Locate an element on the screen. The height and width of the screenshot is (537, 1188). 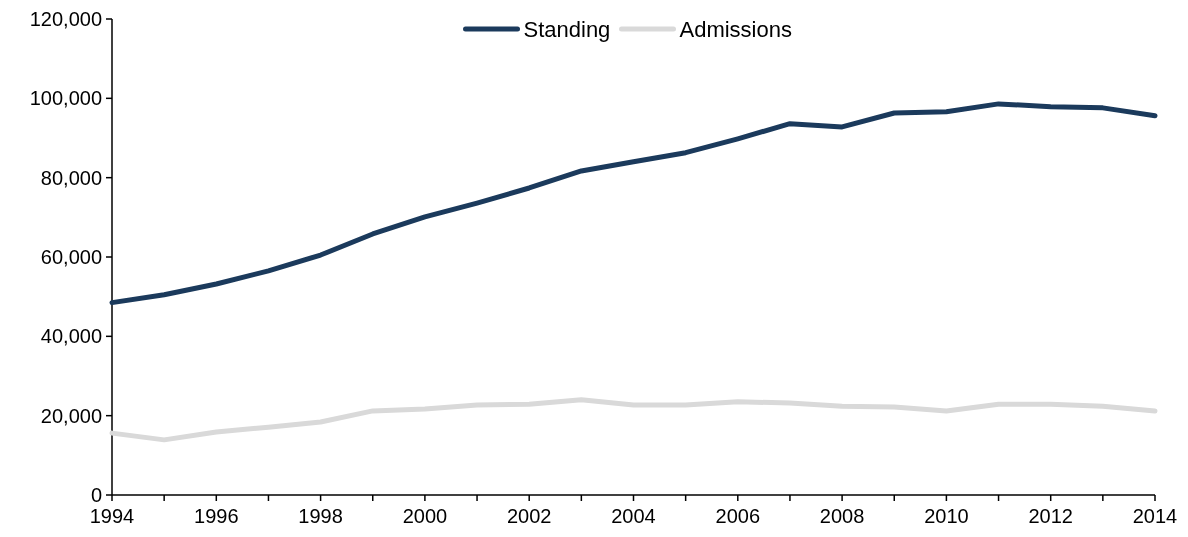
x-tick-label: 2010 is located at coordinates (946, 516).